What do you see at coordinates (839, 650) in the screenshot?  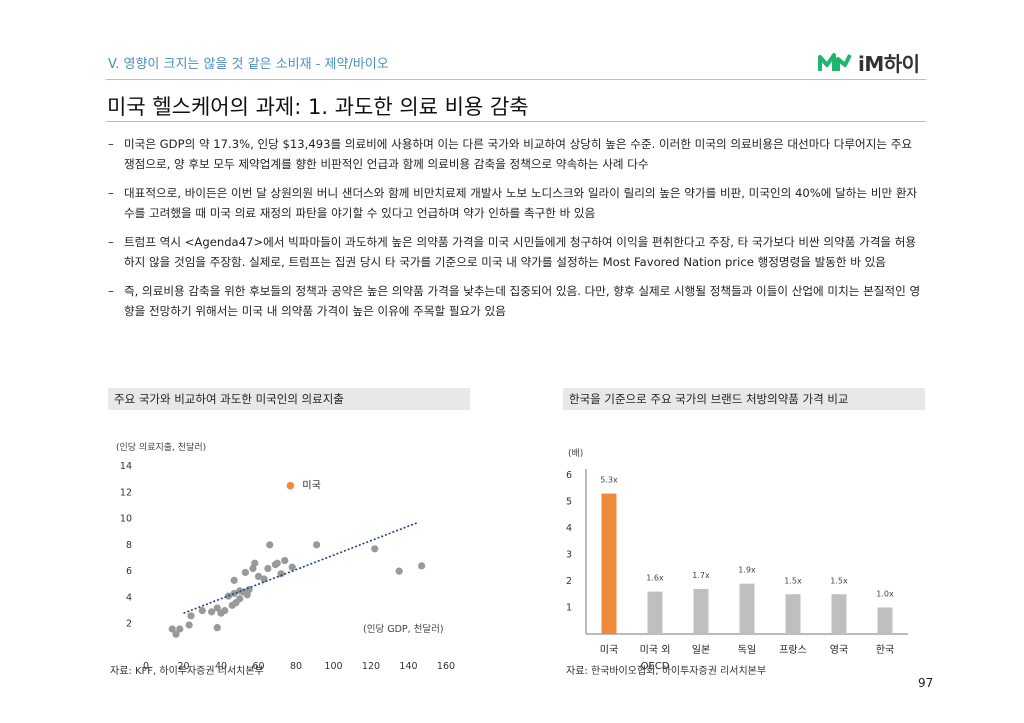 I see `bar-category-label: 영국` at bounding box center [839, 650].